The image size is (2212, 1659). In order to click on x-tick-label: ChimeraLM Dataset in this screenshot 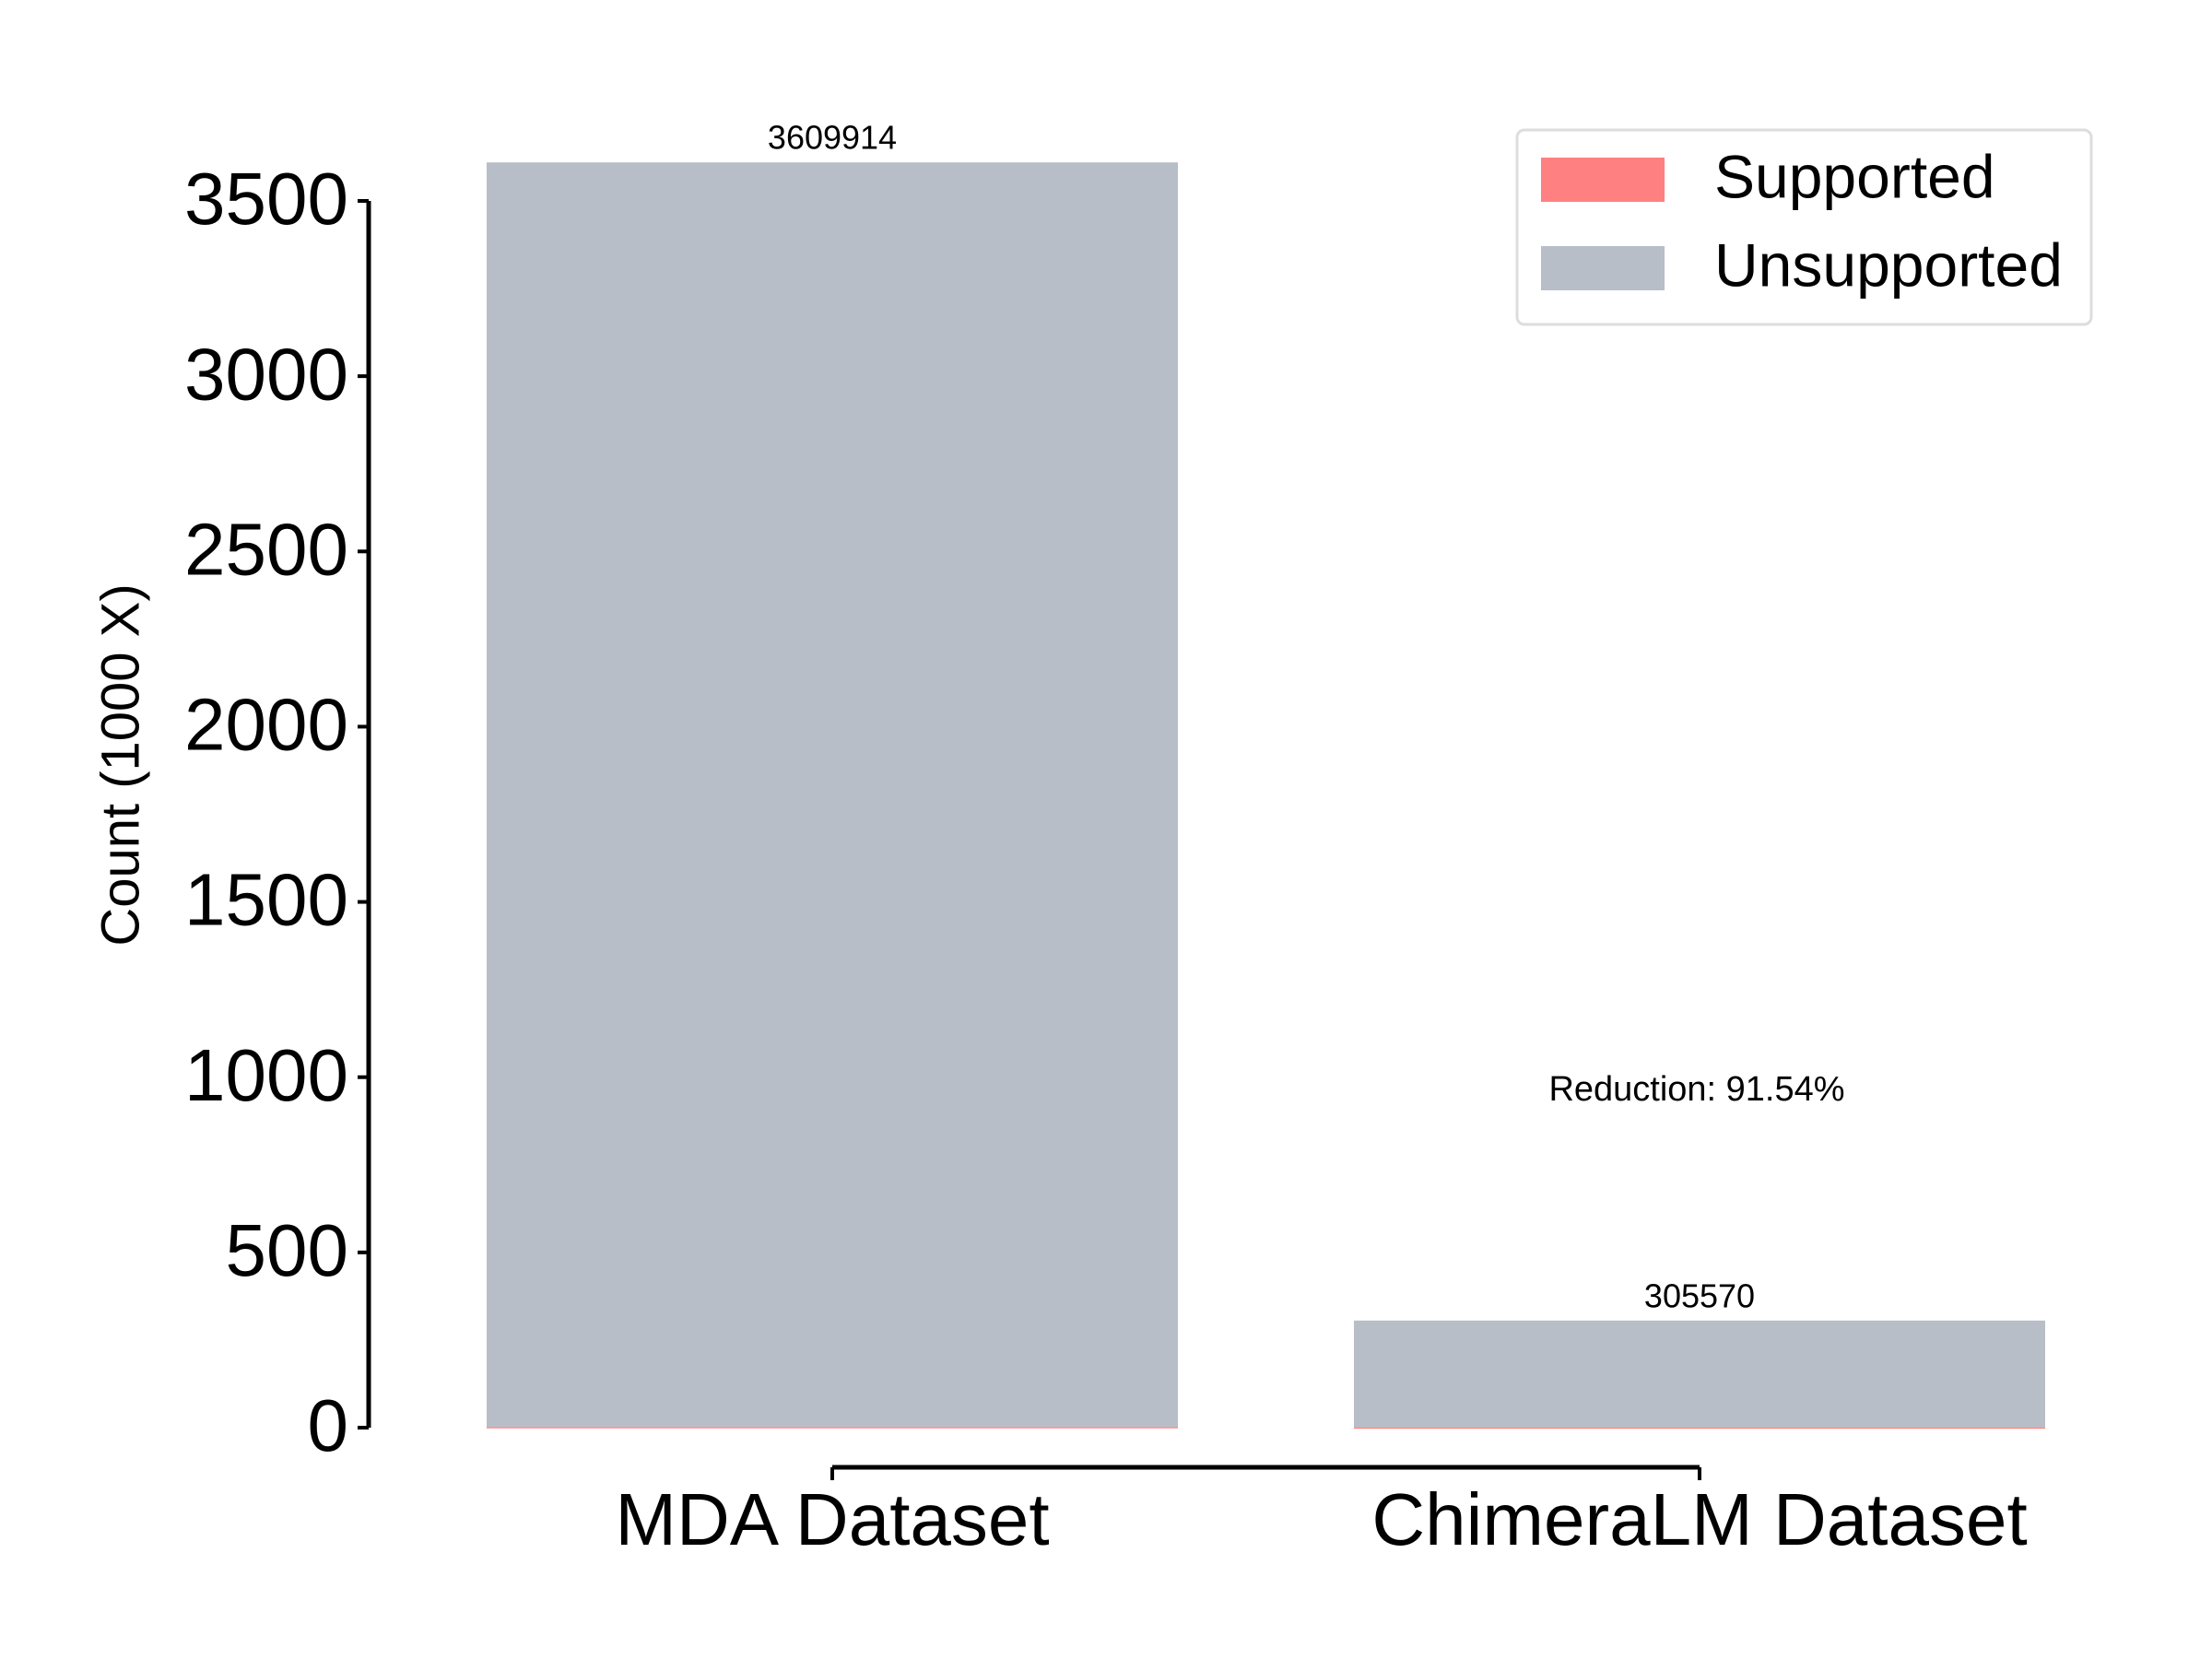, I will do `click(1699, 1519)`.